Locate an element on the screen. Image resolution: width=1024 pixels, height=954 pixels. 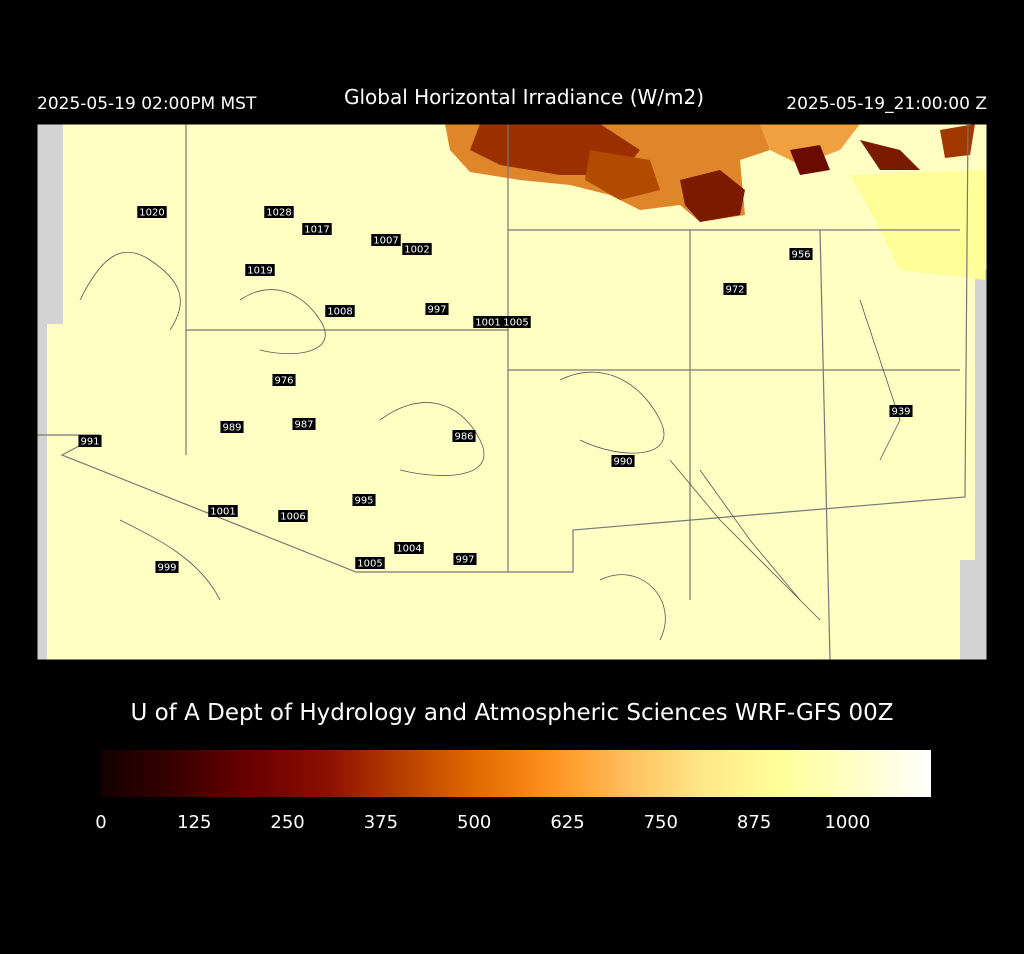
station: 986 is located at coordinates (464, 436).